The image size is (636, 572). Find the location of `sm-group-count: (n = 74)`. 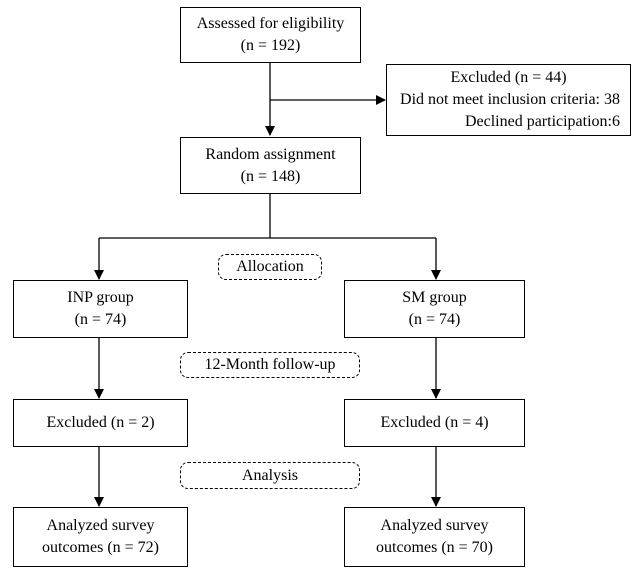

sm-group-count: (n = 74) is located at coordinates (434, 319).